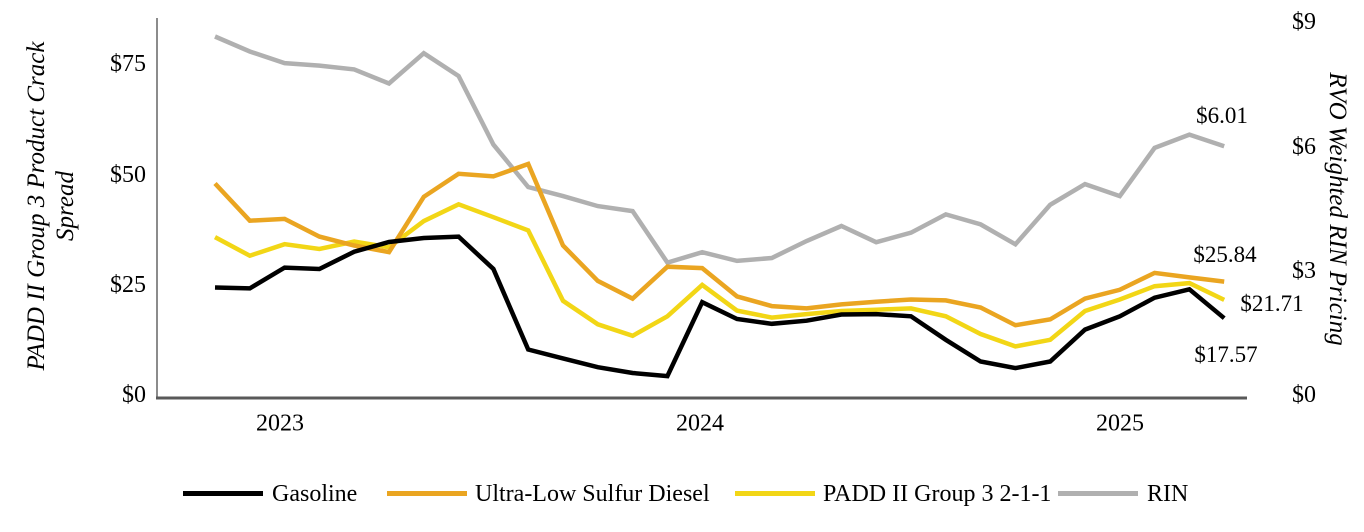 This screenshot has height=532, width=1364. I want to click on left-axis-tick-75: $75, so click(128, 64).